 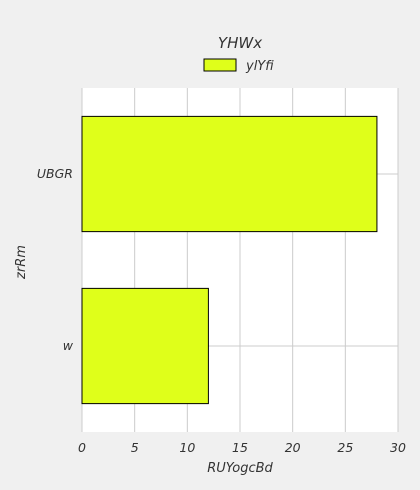 I want to click on x-tick-label: 30, so click(x=398, y=447).